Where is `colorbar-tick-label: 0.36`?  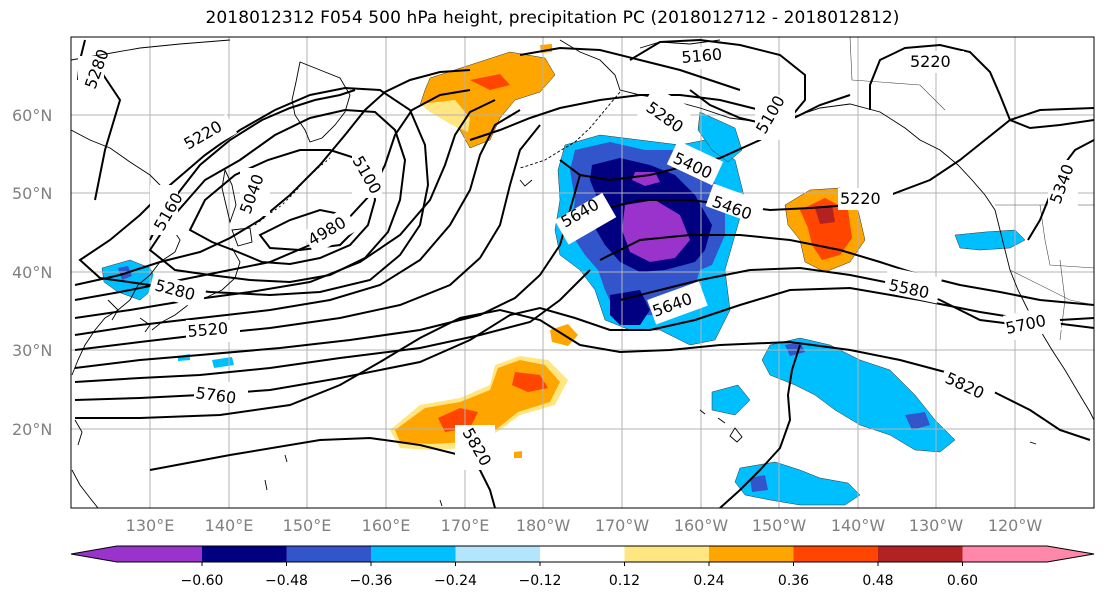
colorbar-tick-label: 0.36 is located at coordinates (793, 581).